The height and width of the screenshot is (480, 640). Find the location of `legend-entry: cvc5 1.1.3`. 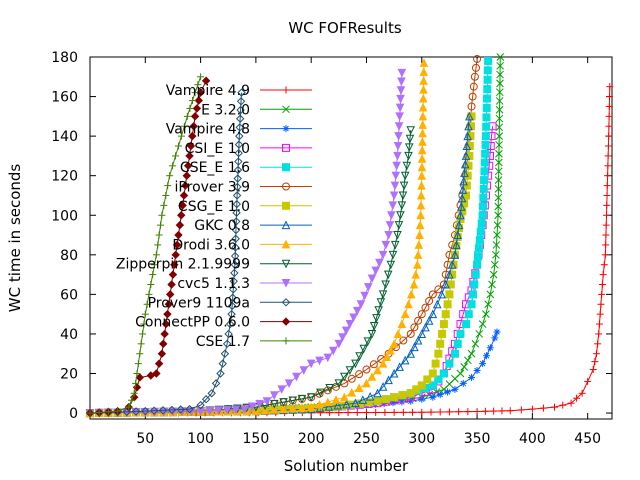

legend-entry: cvc5 1.1.3 is located at coordinates (244, 284).